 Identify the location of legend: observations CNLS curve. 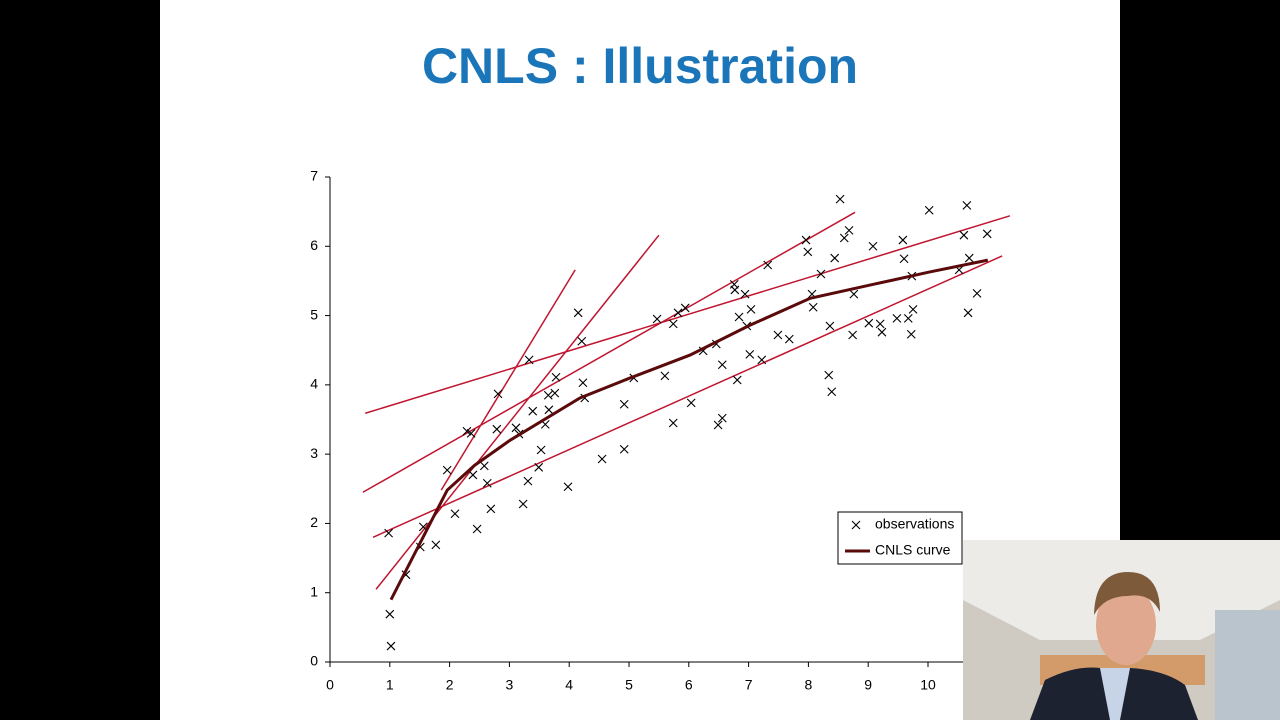
(900, 538).